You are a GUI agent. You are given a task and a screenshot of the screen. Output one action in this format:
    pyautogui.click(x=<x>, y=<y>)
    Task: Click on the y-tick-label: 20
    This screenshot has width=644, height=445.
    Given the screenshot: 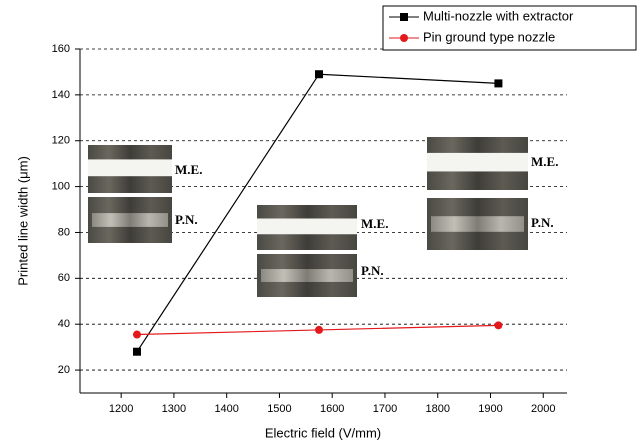 What is the action you would take?
    pyautogui.click(x=64, y=370)
    